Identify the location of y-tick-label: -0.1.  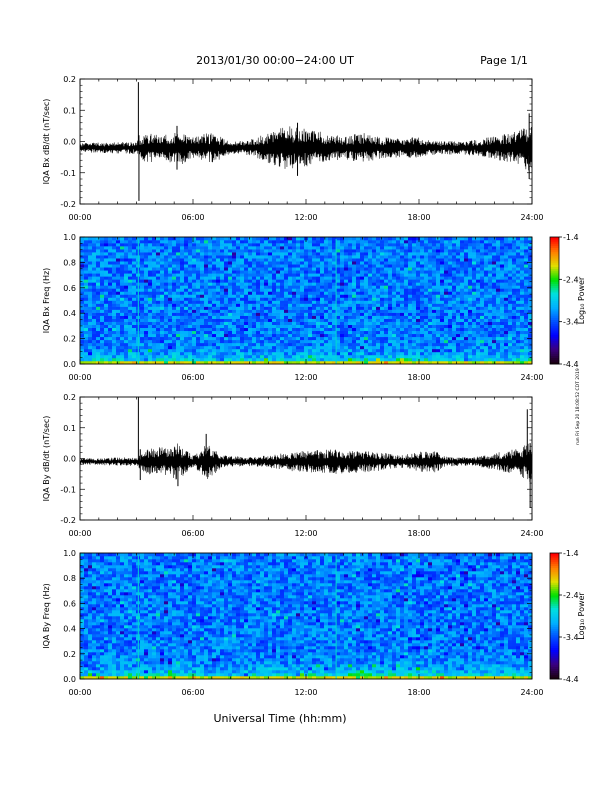
(68, 173).